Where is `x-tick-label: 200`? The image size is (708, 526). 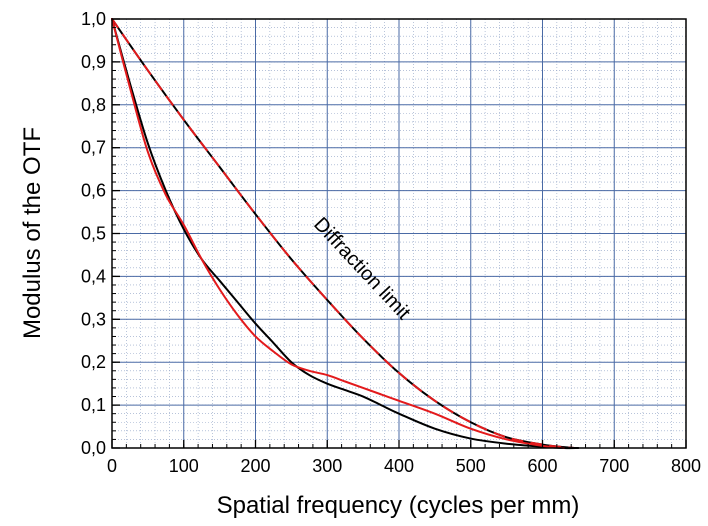
x-tick-label: 200 is located at coordinates (255, 466).